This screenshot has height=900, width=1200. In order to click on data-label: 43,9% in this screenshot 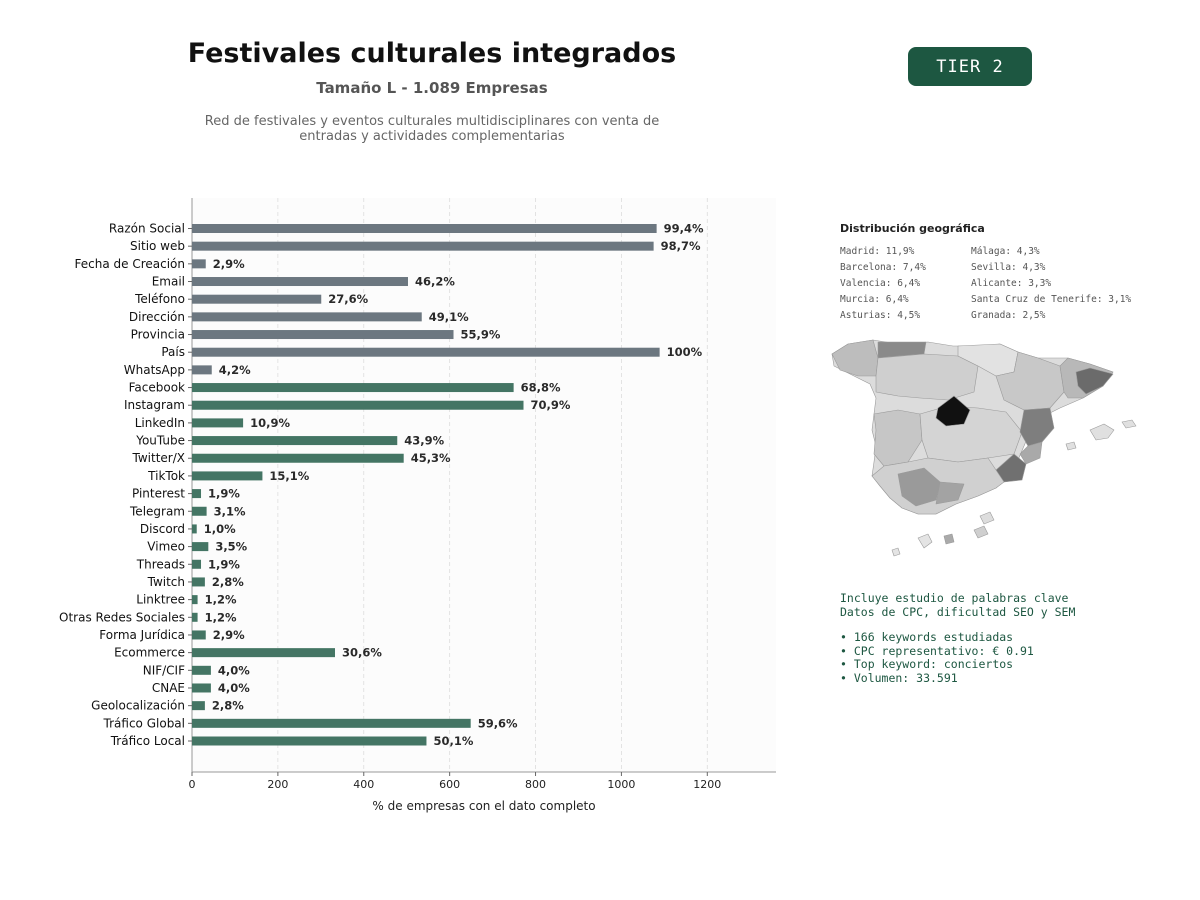, I will do `click(424, 441)`.